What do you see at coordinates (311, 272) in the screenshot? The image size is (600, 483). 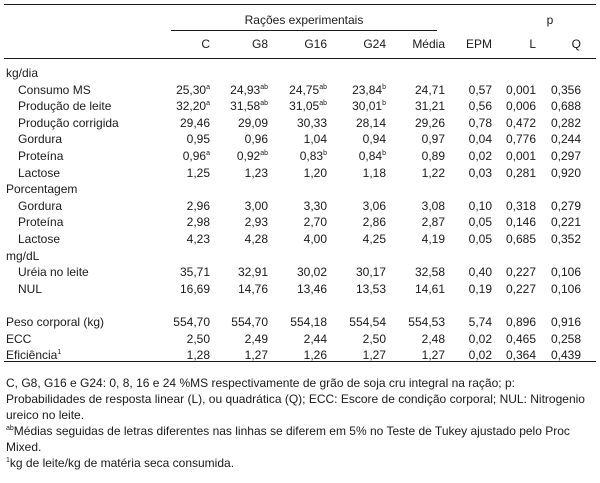 I see `cell-value: 30,02` at bounding box center [311, 272].